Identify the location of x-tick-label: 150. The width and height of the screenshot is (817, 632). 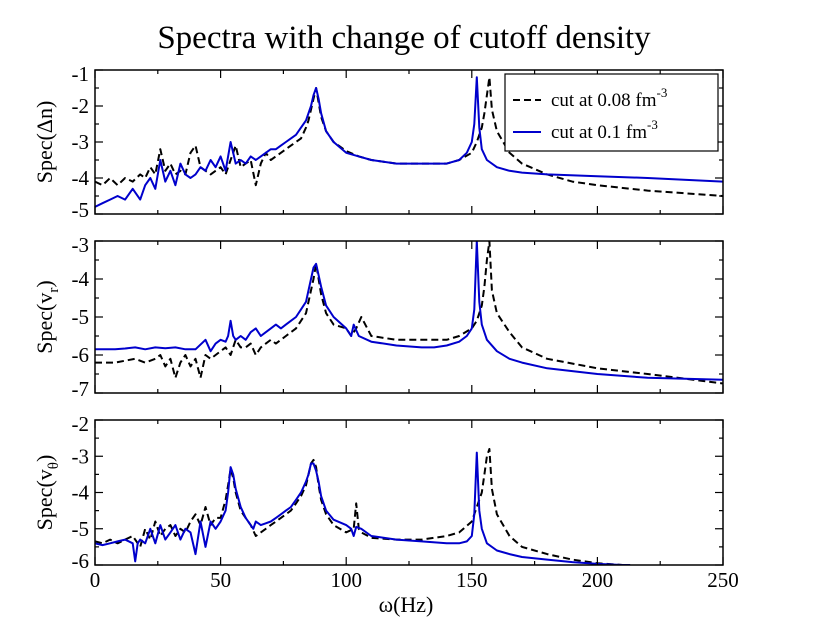
(472, 580).